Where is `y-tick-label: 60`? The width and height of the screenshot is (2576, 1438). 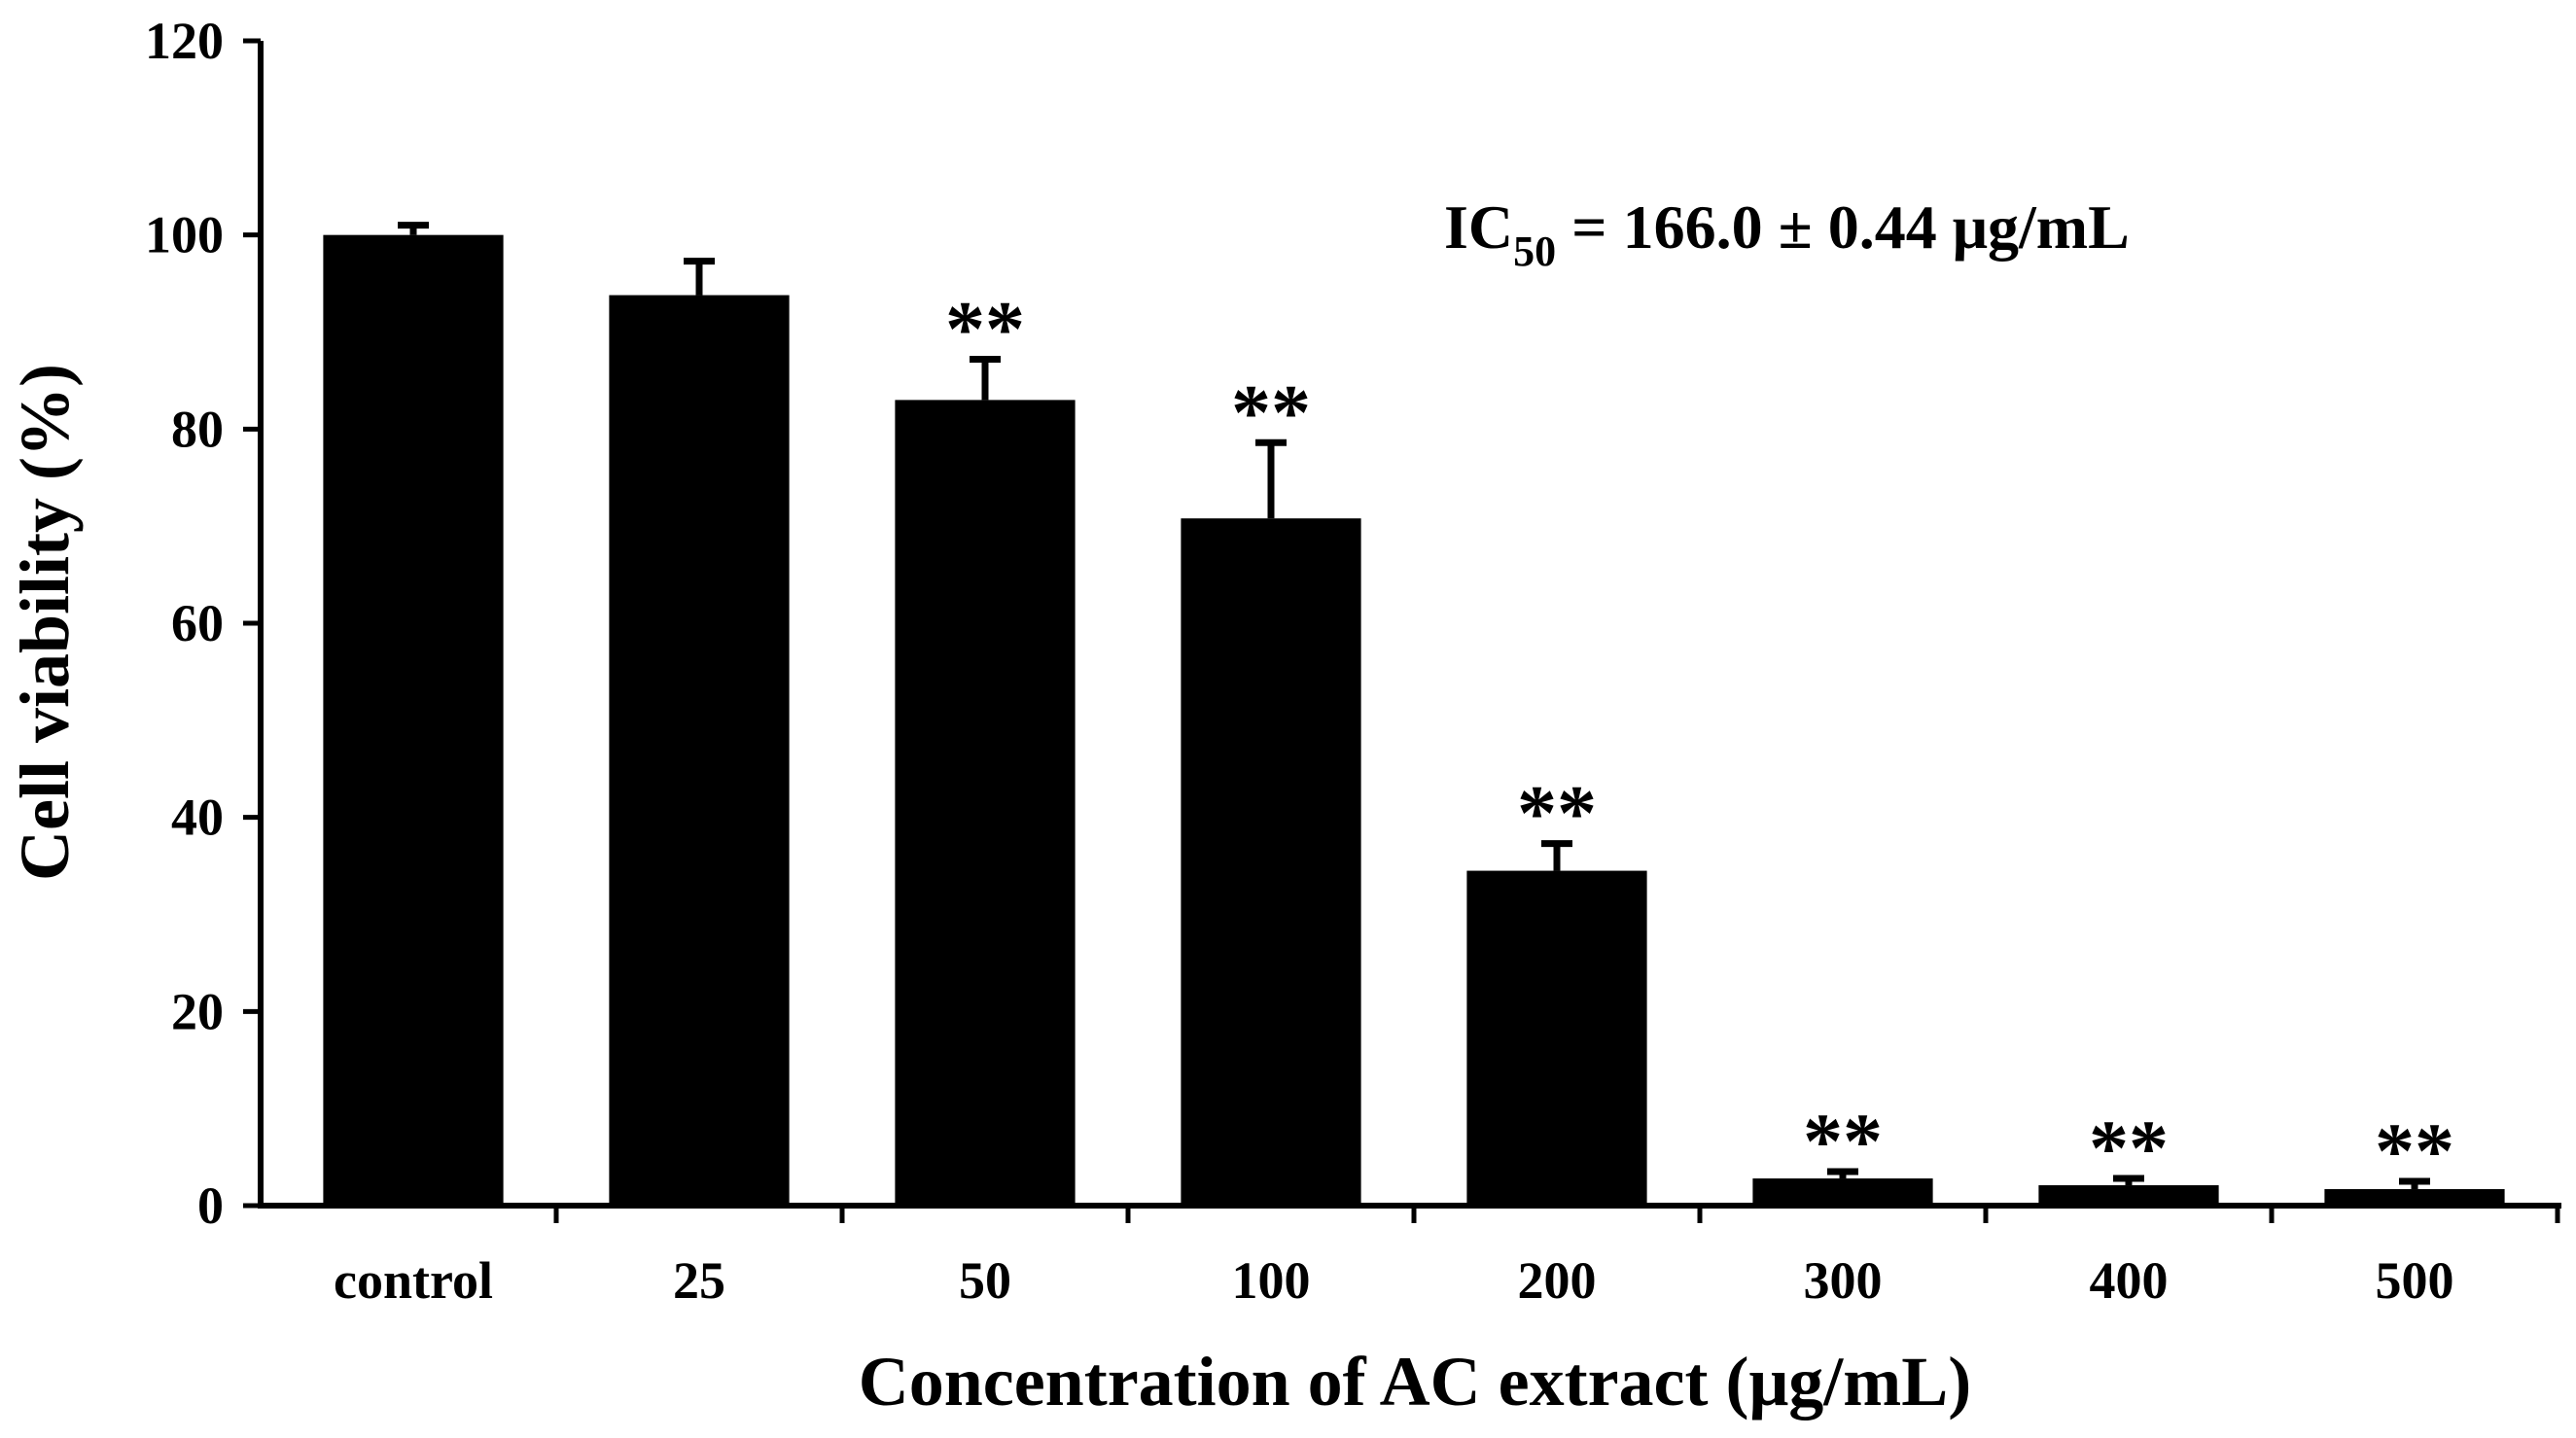 y-tick-label: 60 is located at coordinates (197, 623).